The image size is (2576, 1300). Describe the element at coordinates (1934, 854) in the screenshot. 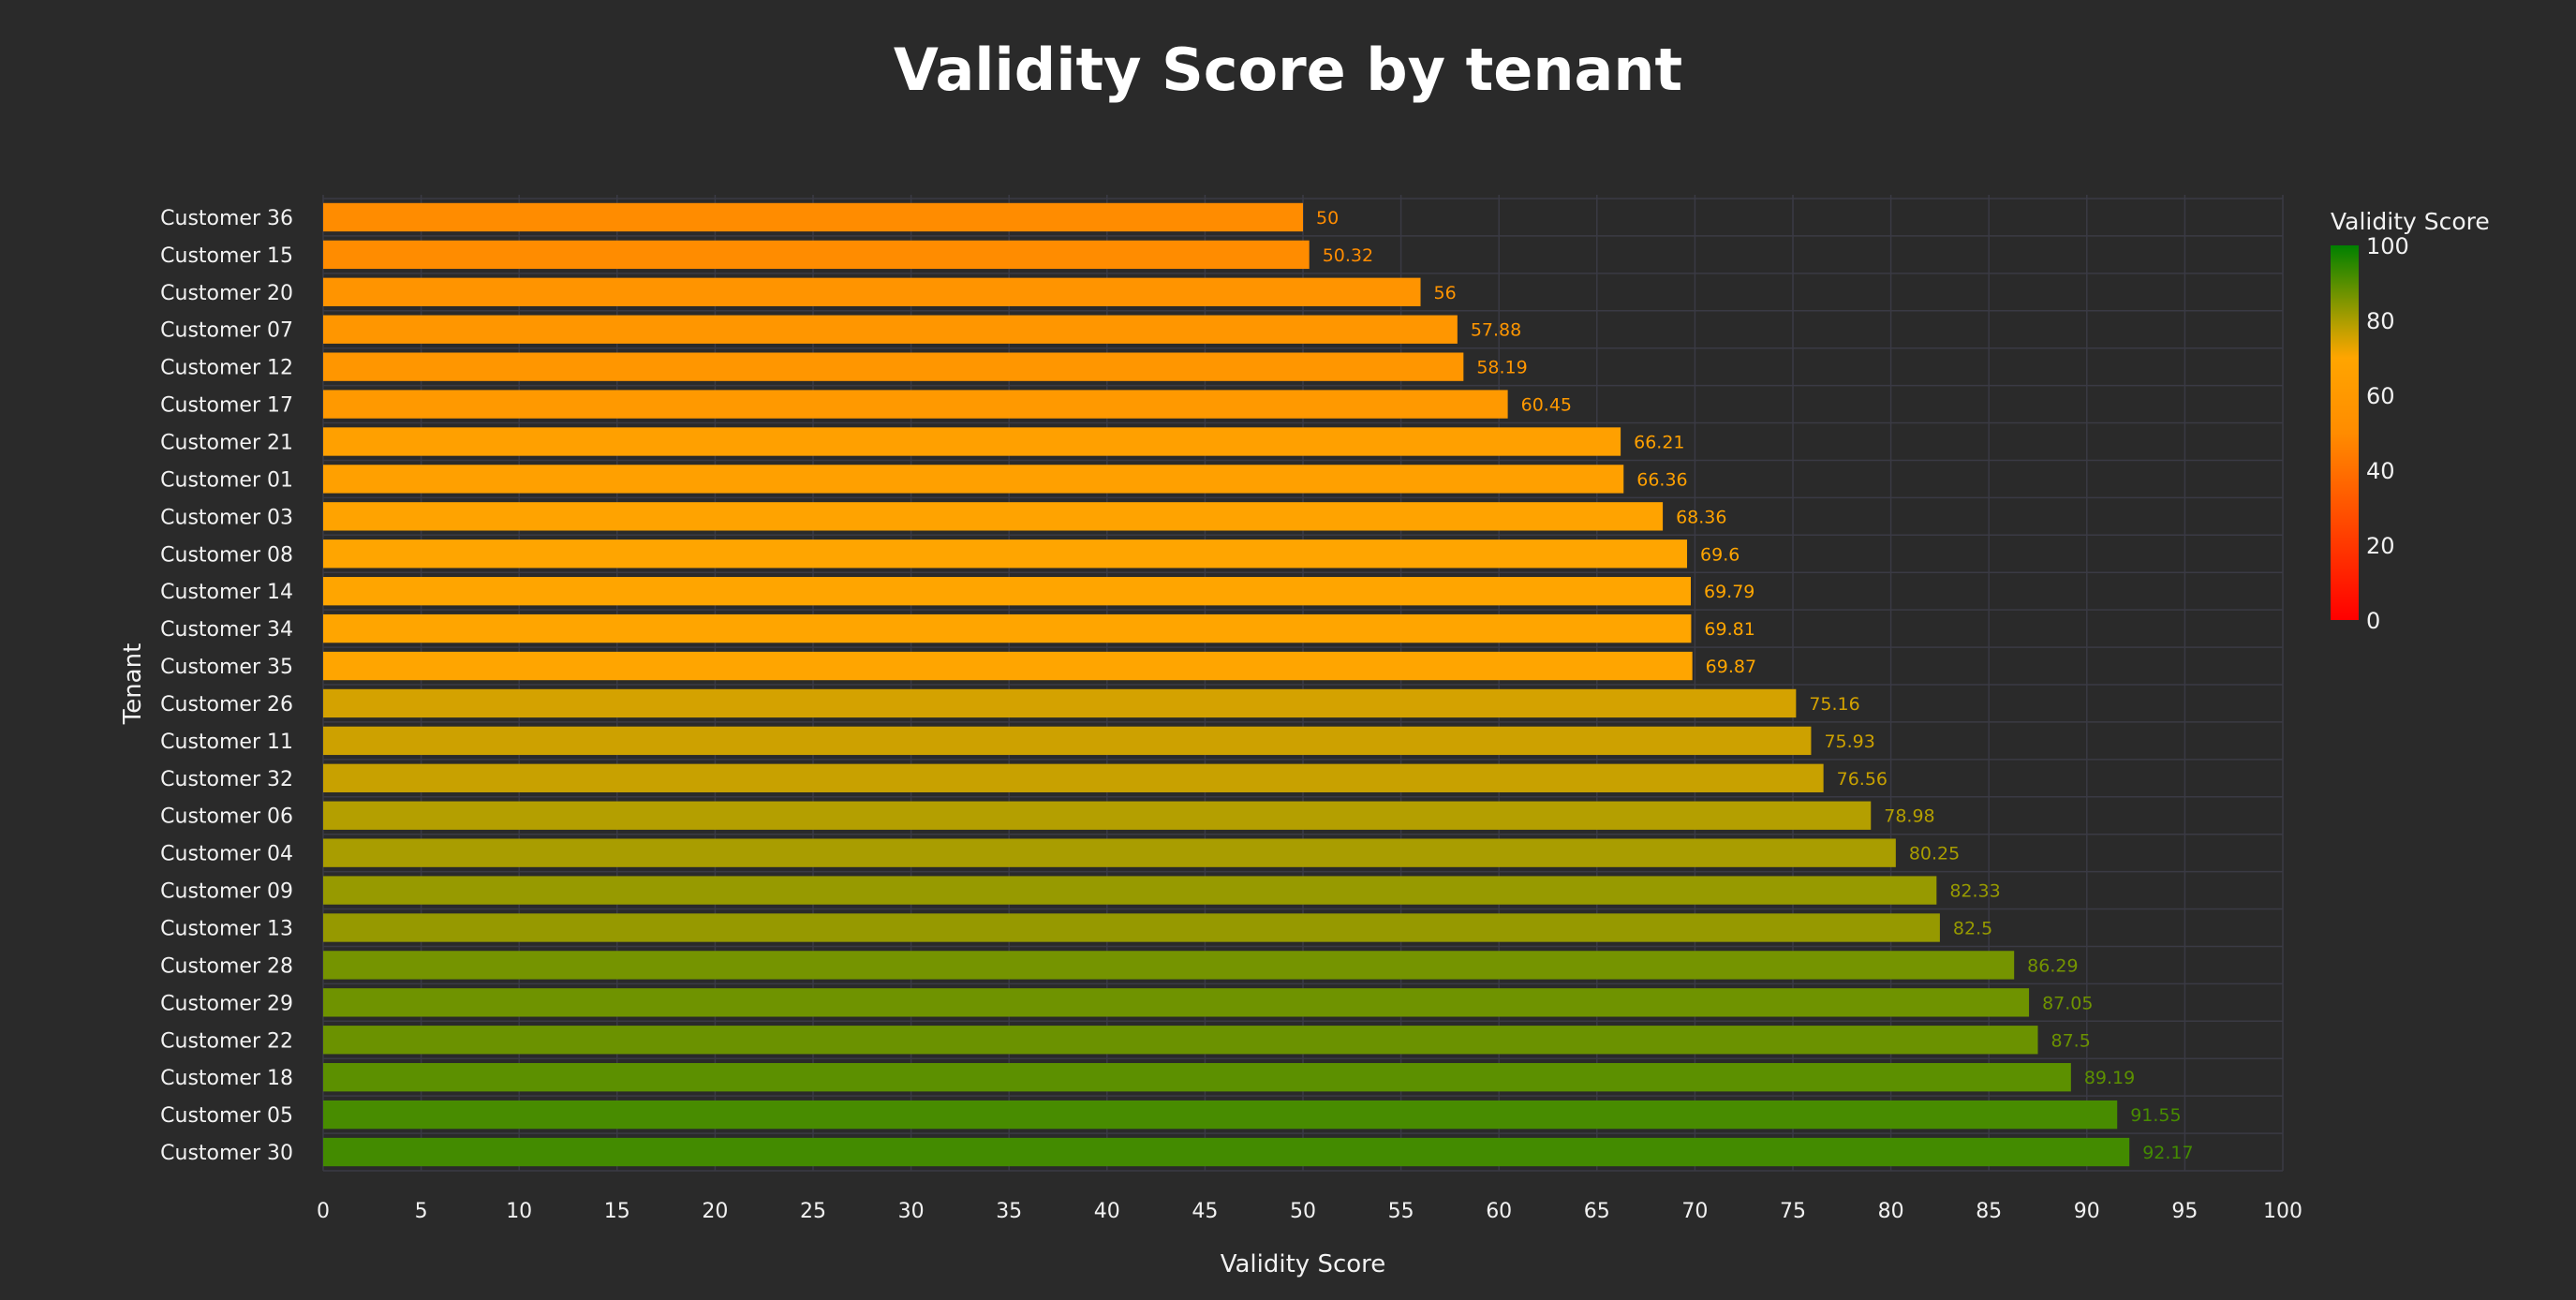

I see `bar-value-label: 80.25` at that location.